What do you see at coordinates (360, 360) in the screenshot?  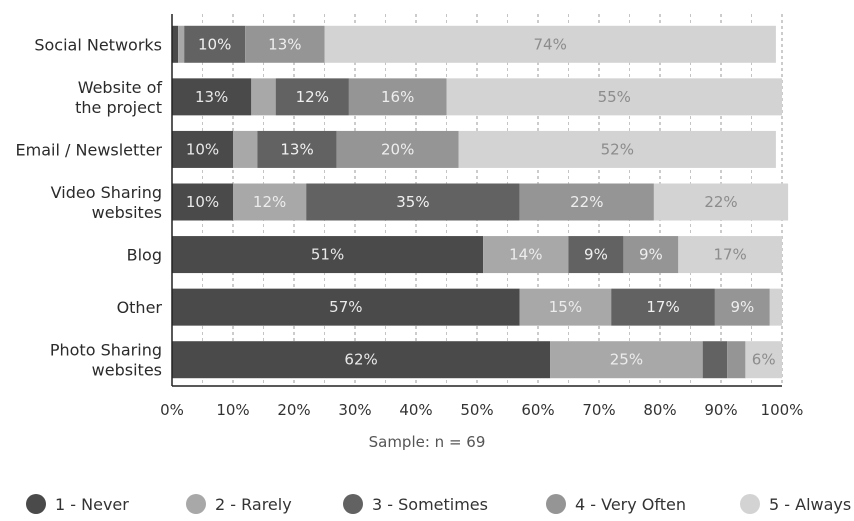 I see `data-label: 62%` at bounding box center [360, 360].